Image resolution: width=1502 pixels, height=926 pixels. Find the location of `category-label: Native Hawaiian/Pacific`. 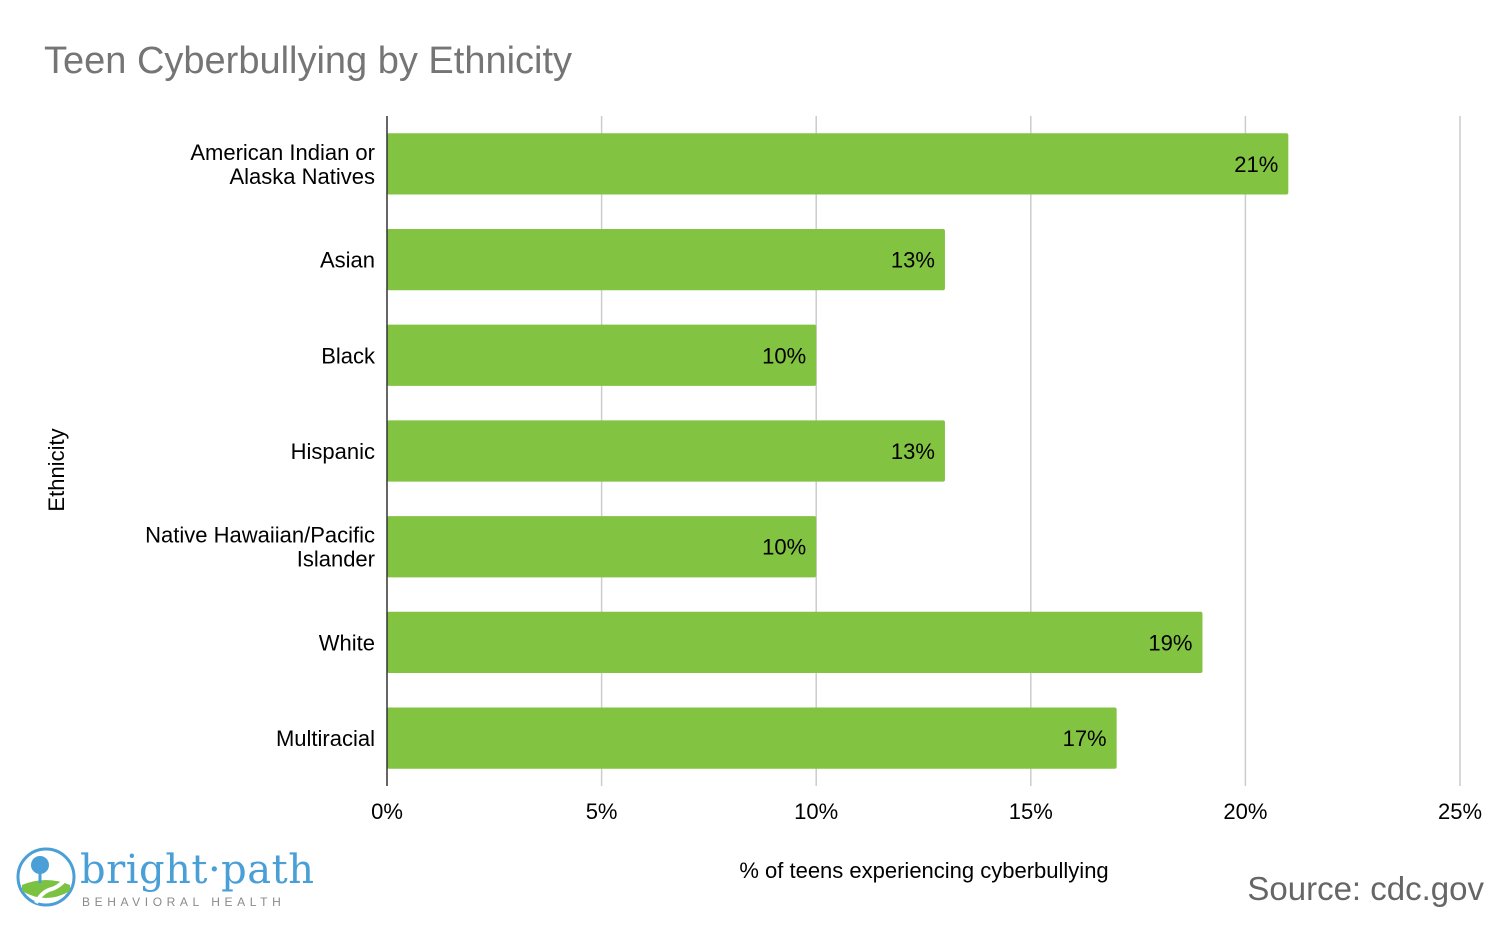

category-label: Native Hawaiian/Pacific is located at coordinates (260, 535).